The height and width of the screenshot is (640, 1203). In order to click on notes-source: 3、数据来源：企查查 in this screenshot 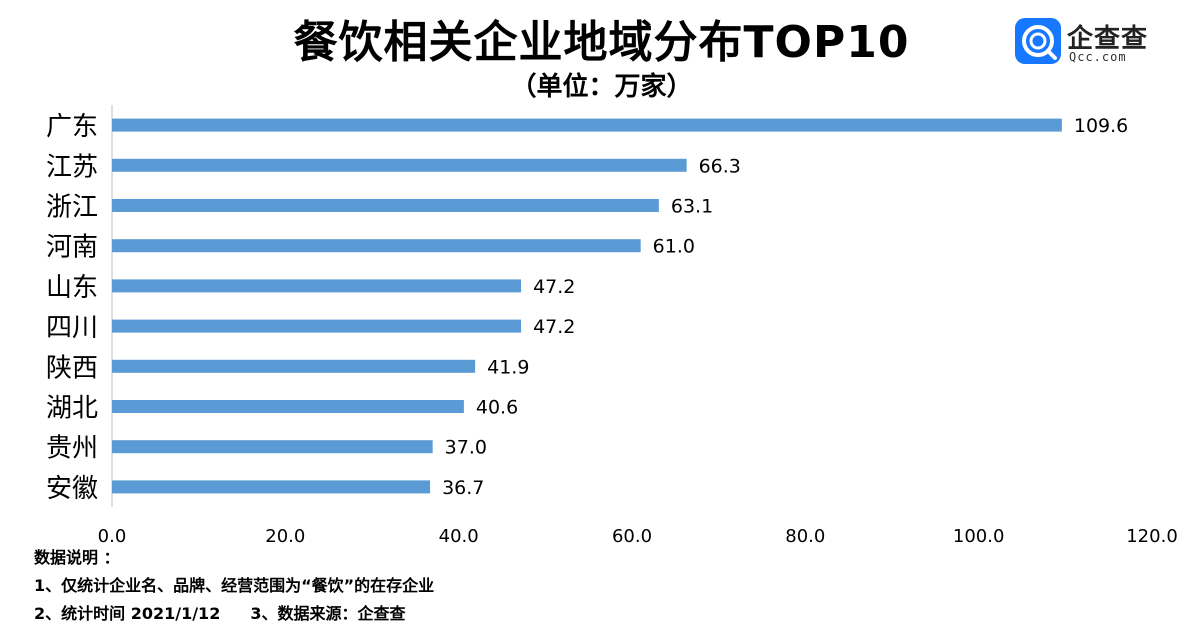, I will do `click(328, 613)`.